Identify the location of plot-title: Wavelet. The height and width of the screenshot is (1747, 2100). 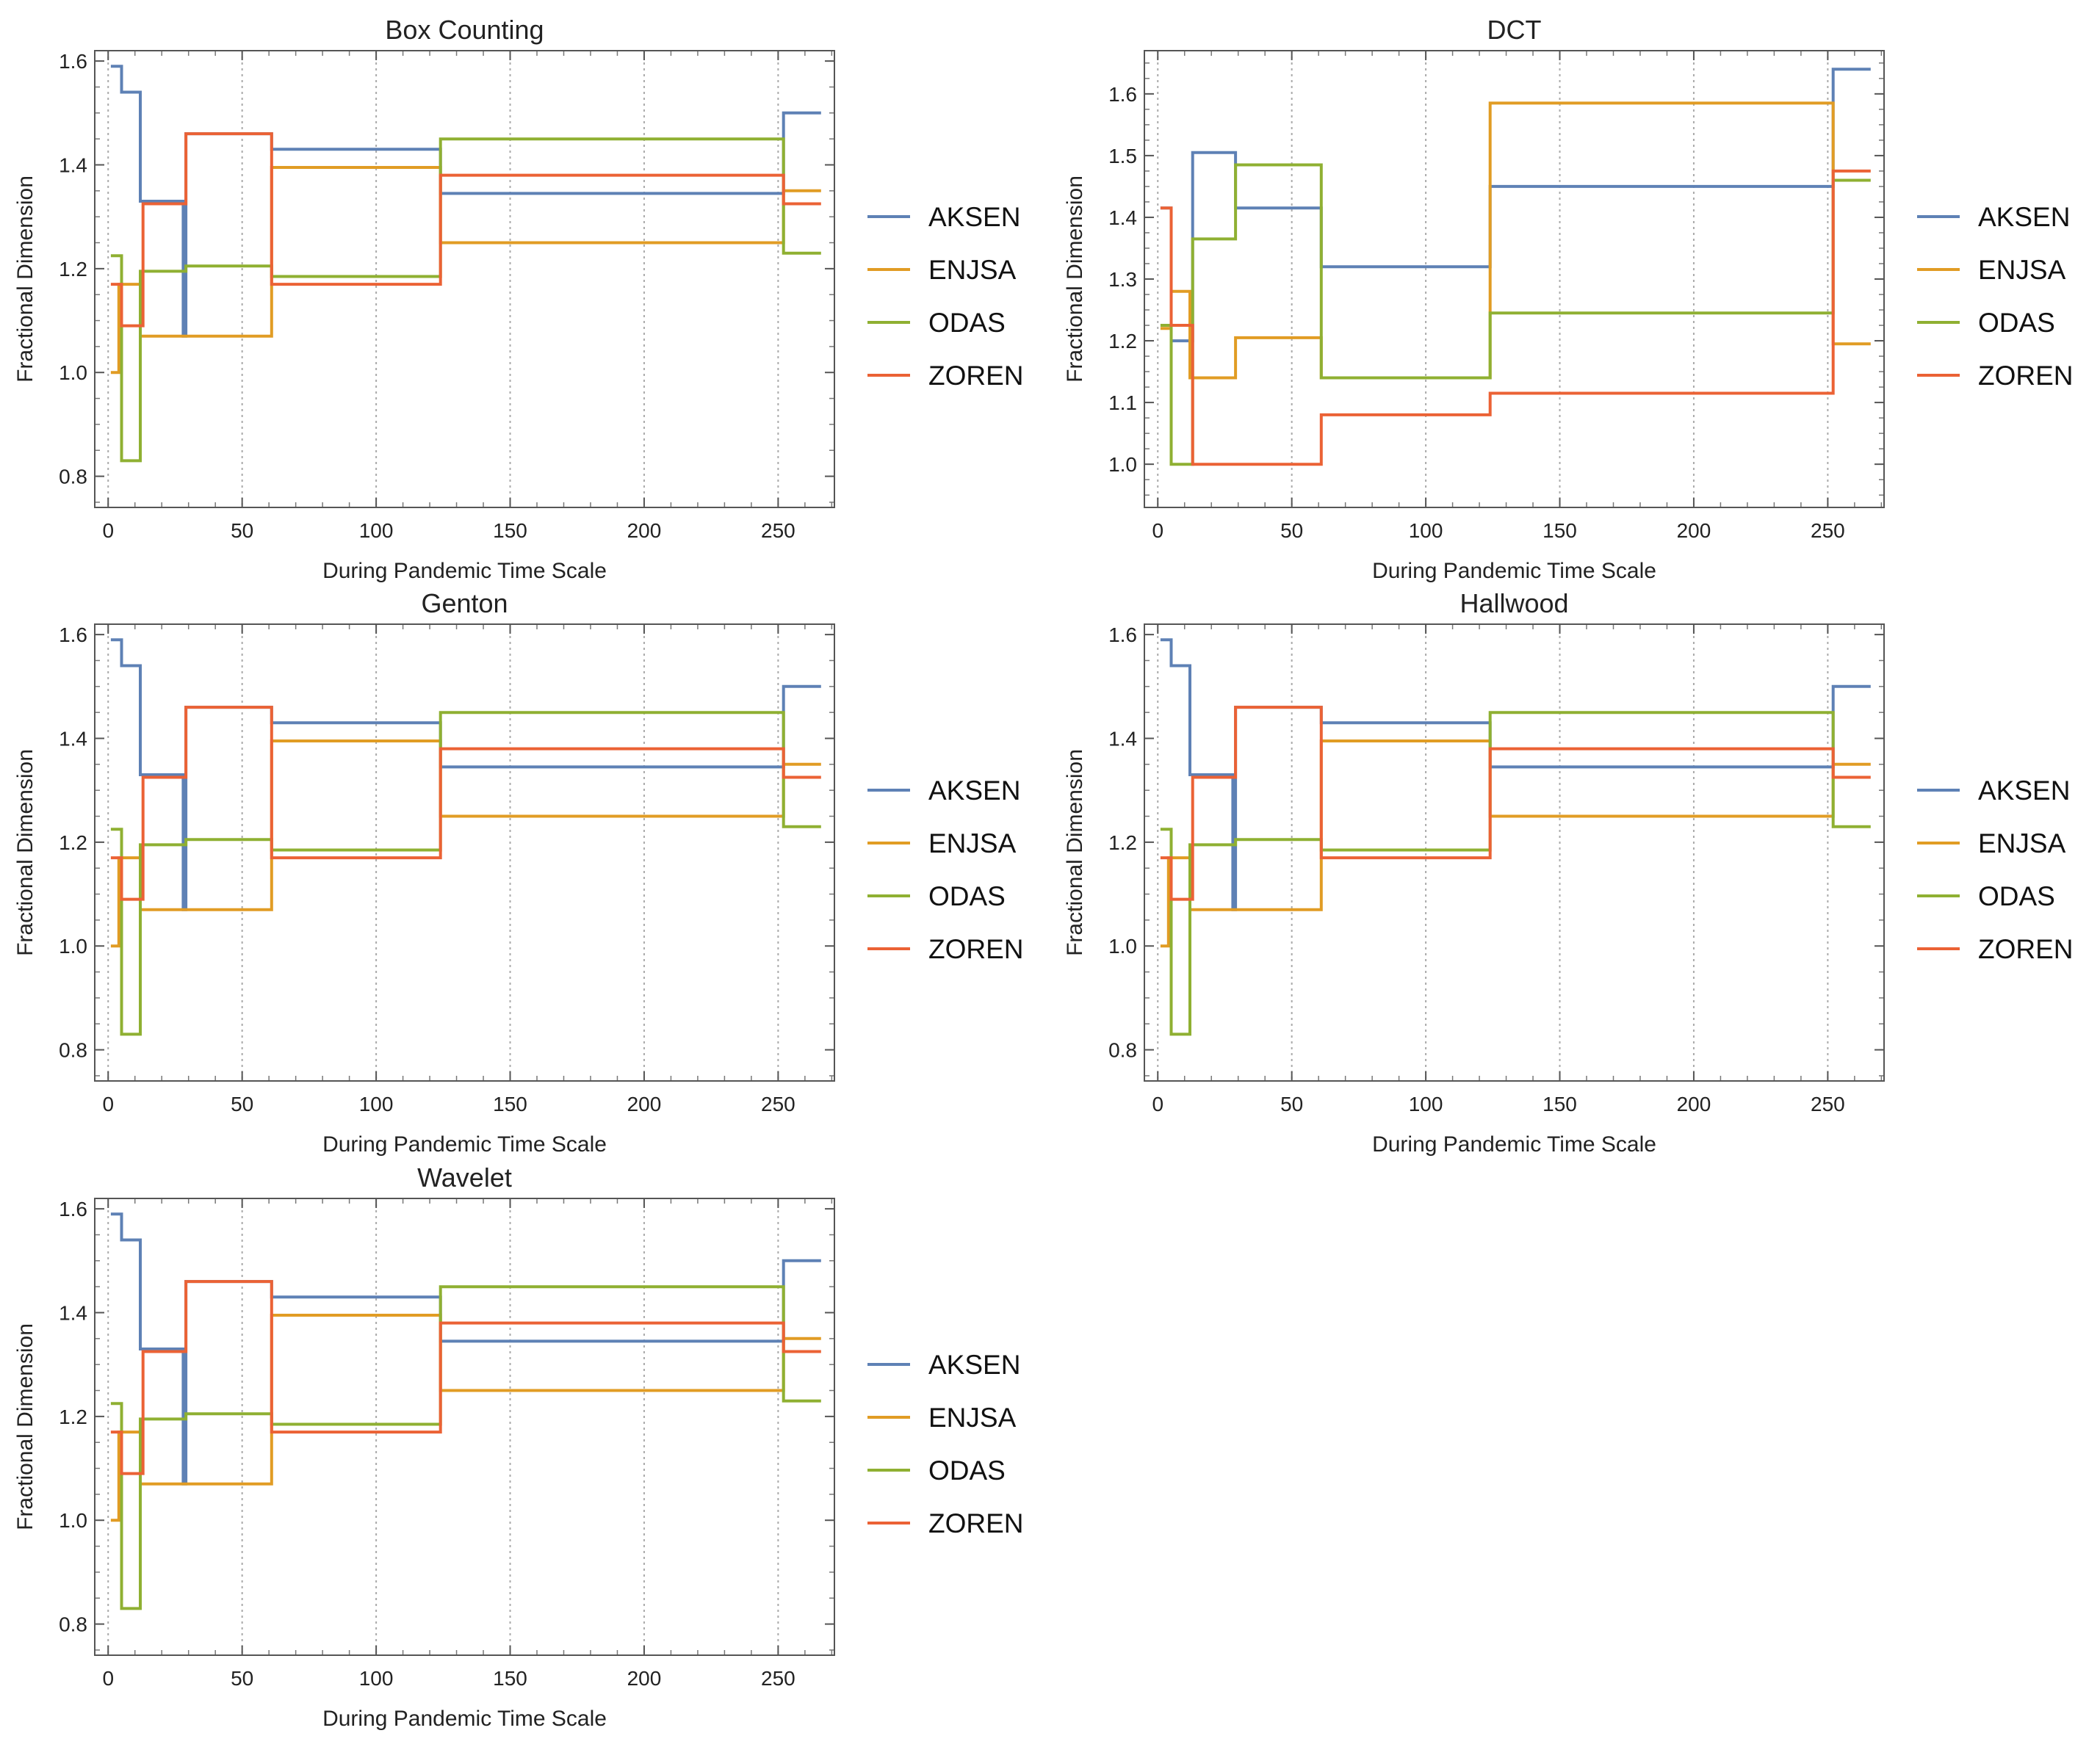
(465, 1177).